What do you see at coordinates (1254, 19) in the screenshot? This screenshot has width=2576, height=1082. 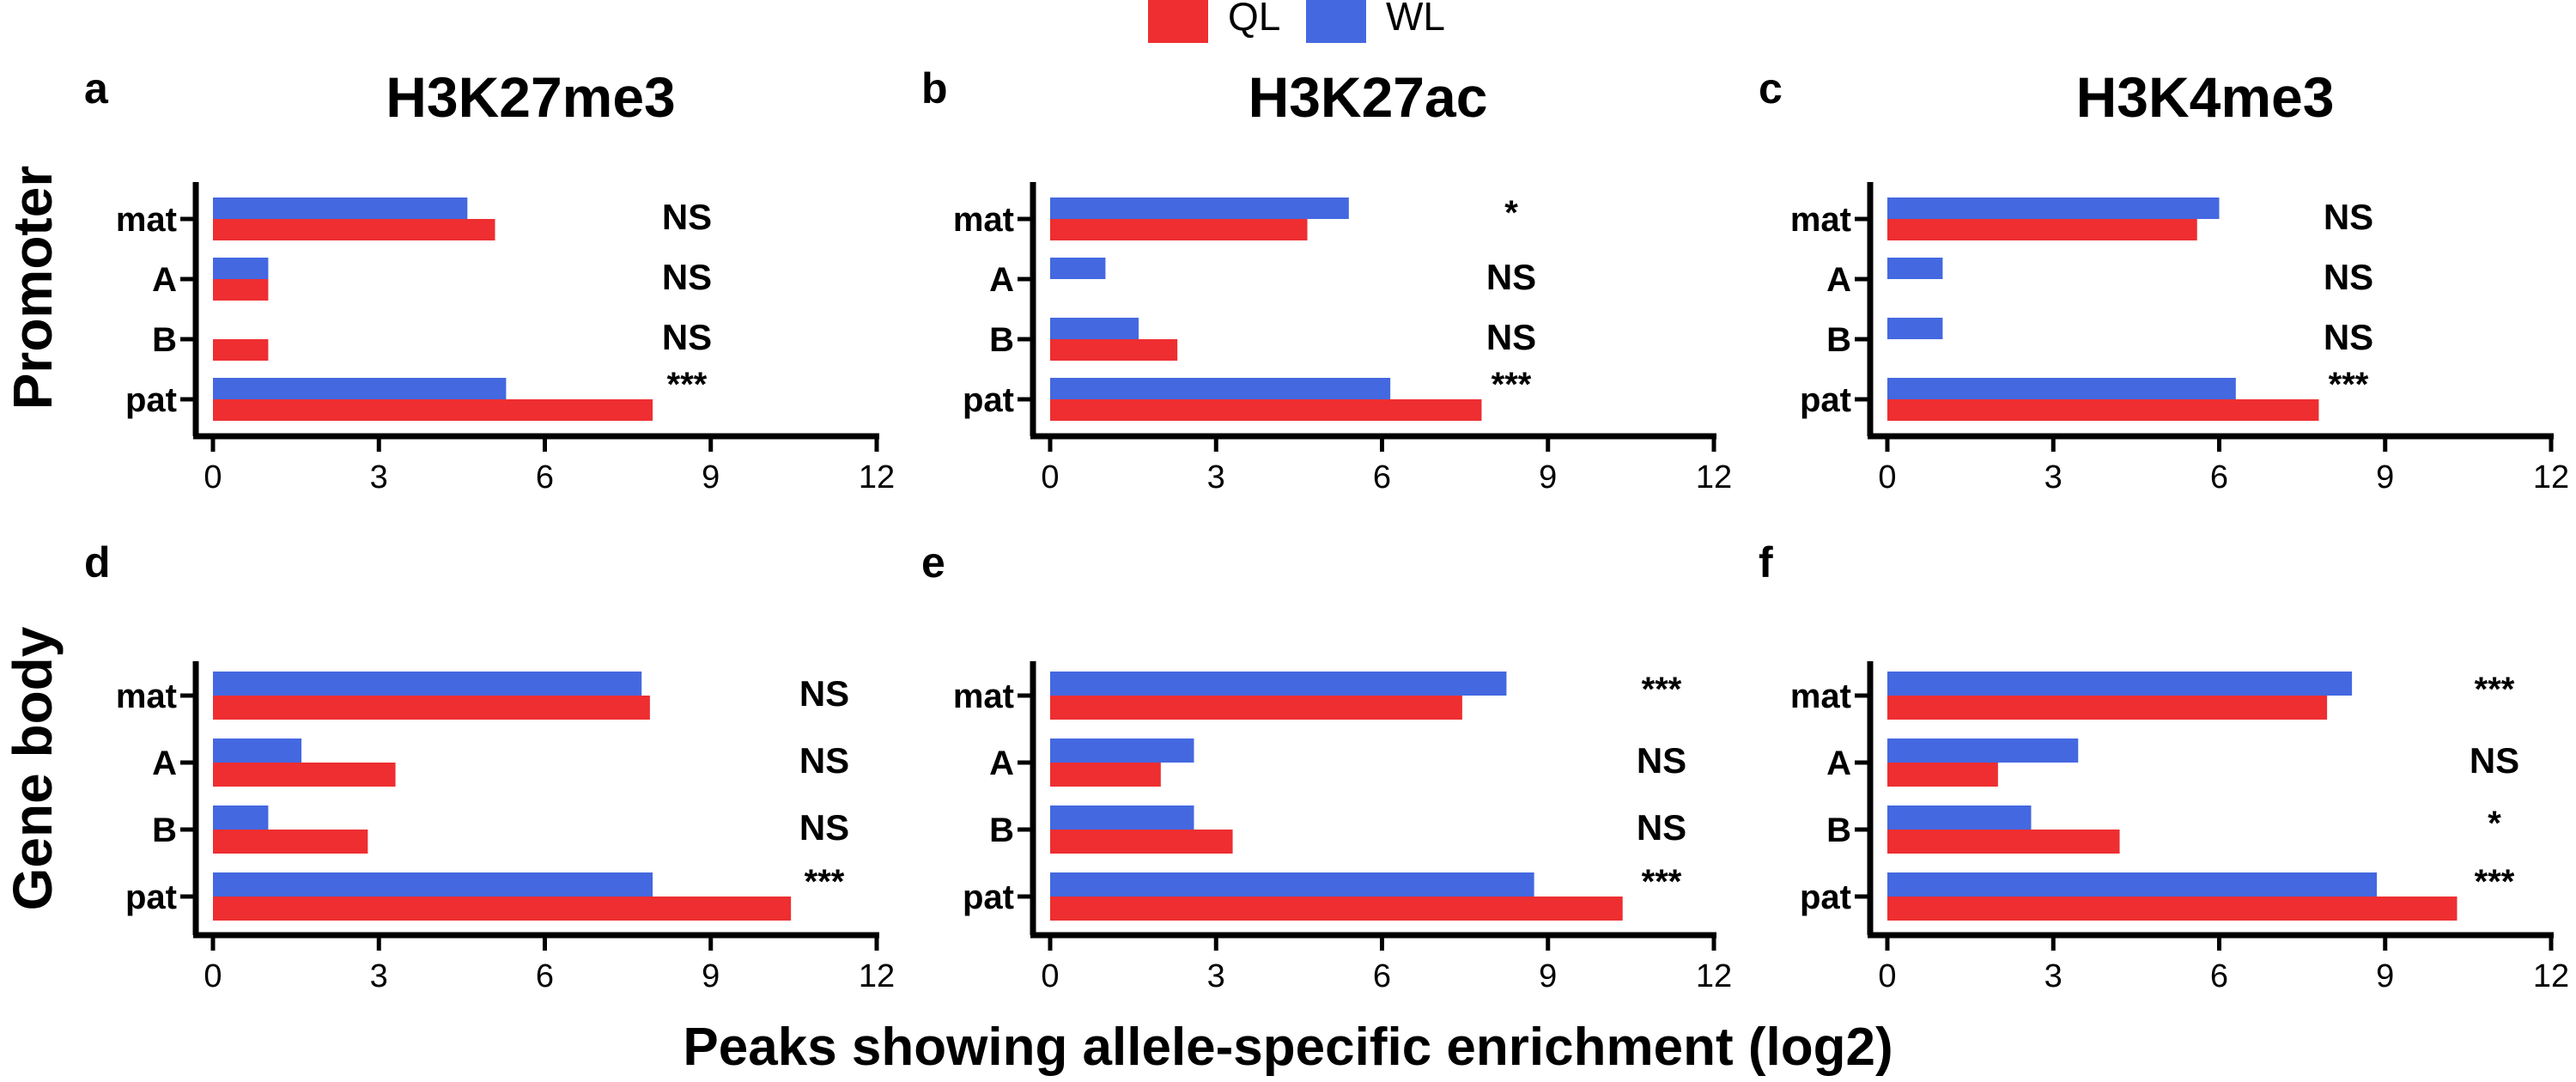 I see `legend-label-ql: QL` at bounding box center [1254, 19].